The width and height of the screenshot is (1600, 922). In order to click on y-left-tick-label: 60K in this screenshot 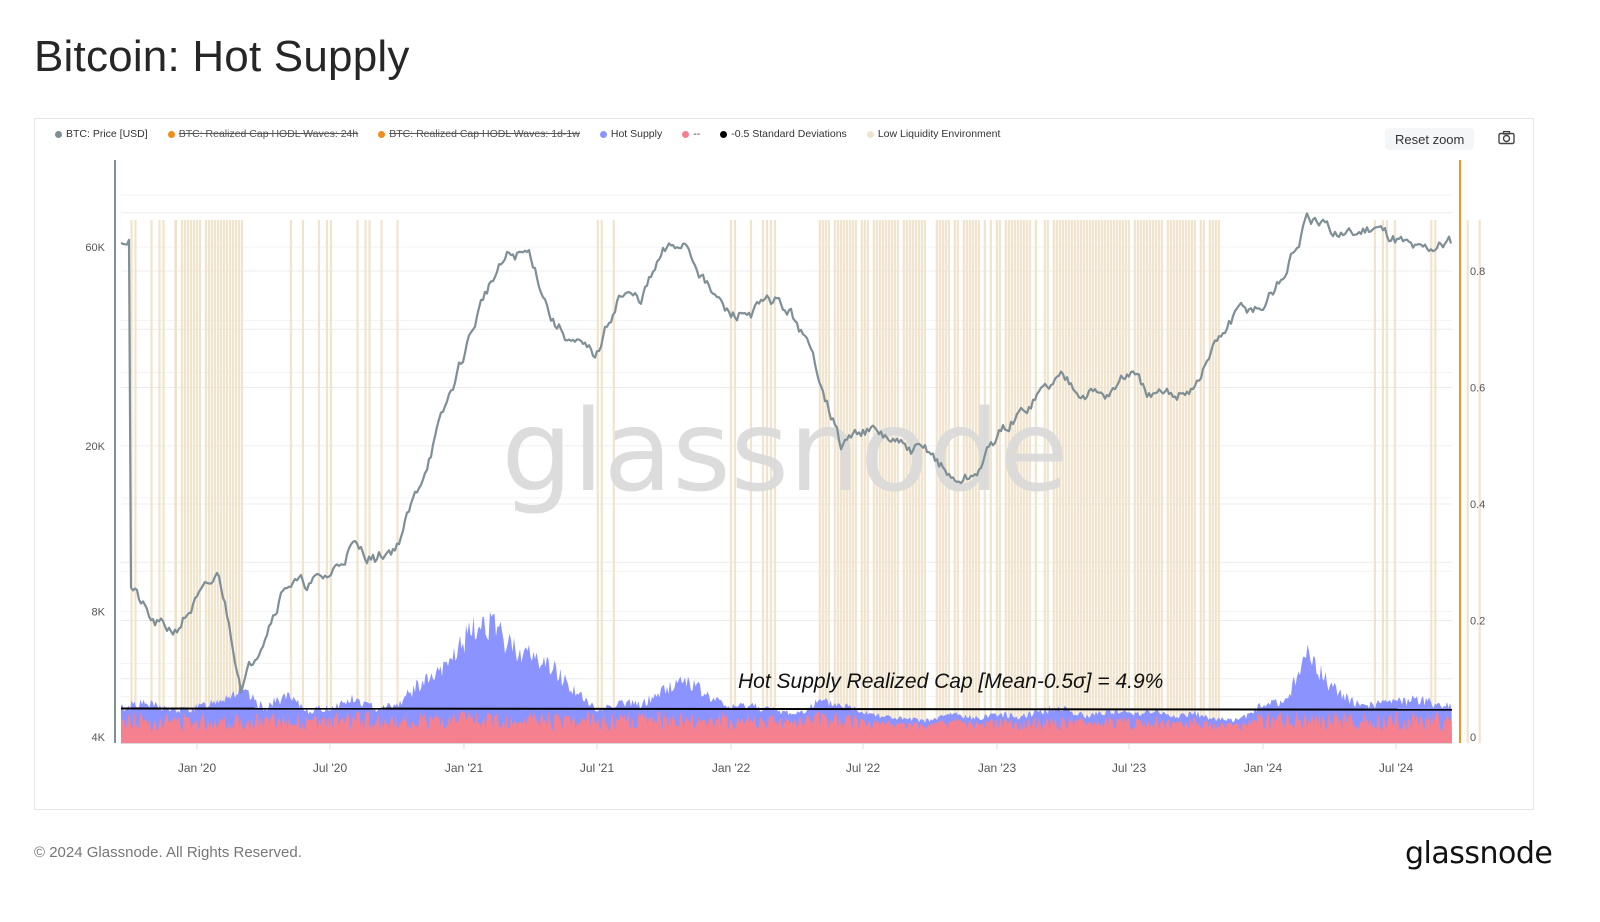, I will do `click(95, 248)`.